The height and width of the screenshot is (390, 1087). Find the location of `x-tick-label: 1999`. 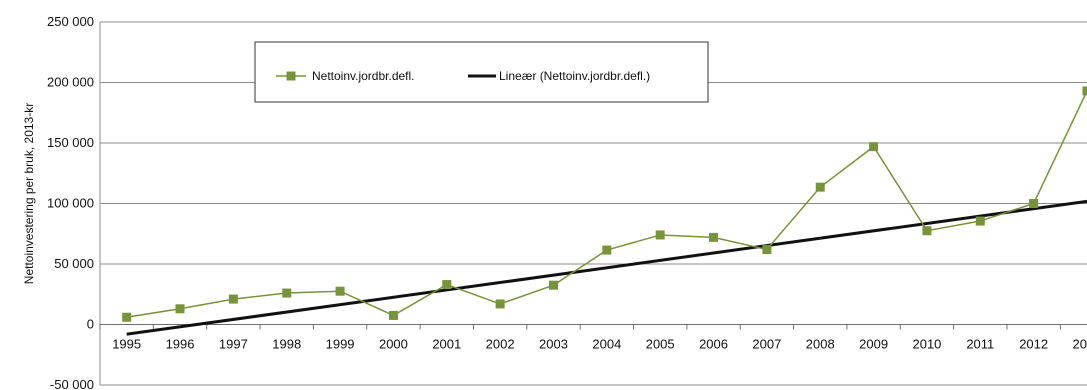

x-tick-label: 1999 is located at coordinates (340, 344).